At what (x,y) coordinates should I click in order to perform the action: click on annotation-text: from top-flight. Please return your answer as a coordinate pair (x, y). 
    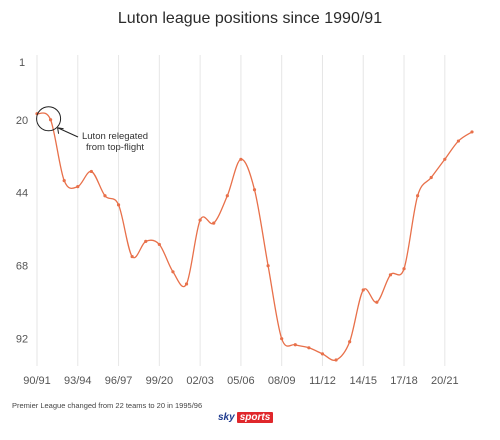
    Looking at the image, I should click on (115, 147).